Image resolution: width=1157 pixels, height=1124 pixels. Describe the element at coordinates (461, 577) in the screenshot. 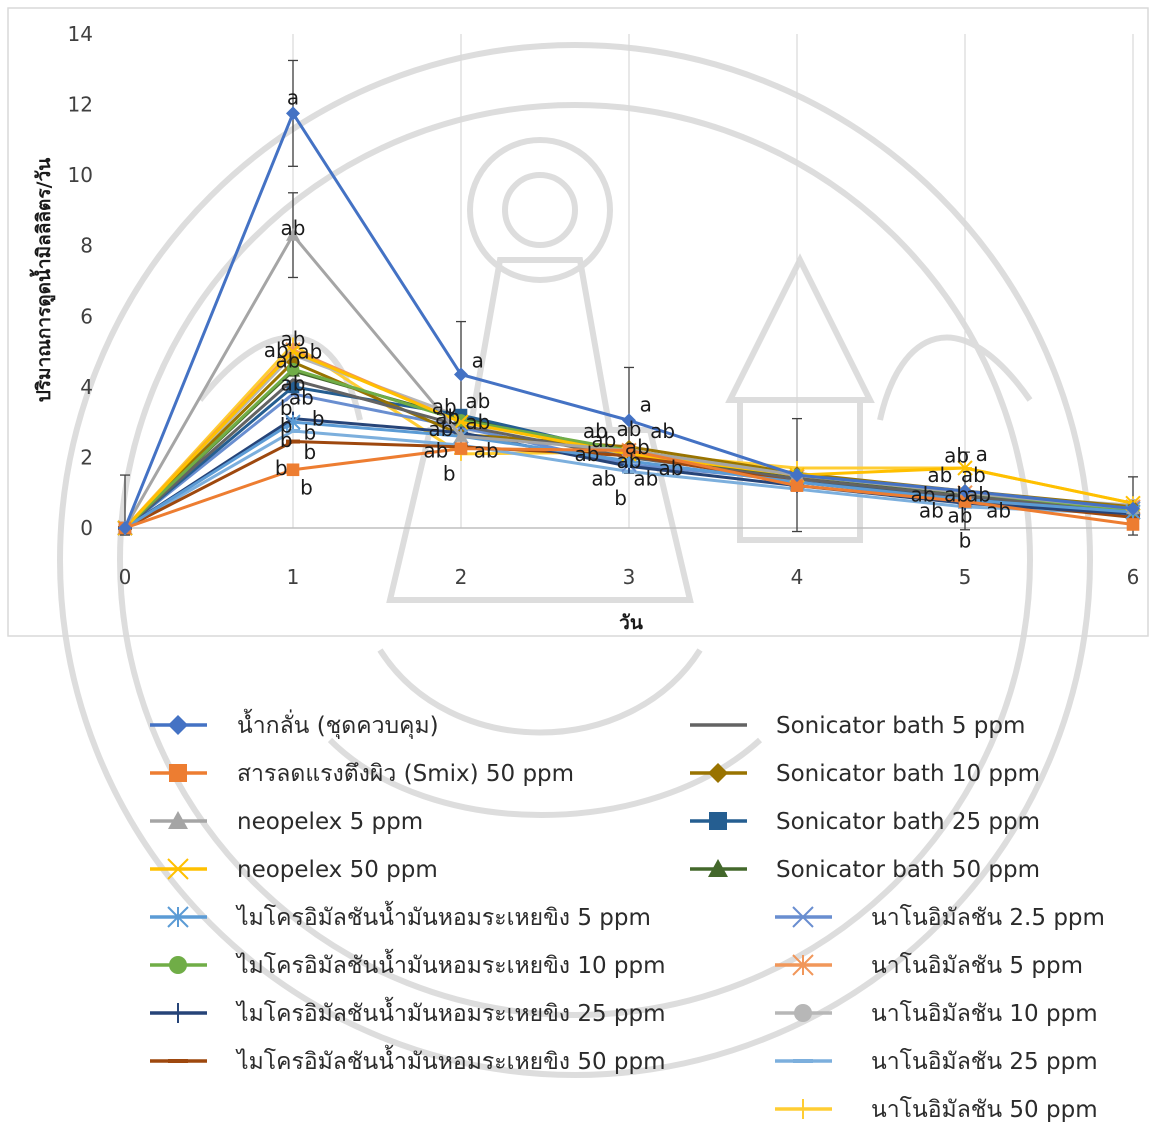

I see `x-tick-label: 2` at that location.